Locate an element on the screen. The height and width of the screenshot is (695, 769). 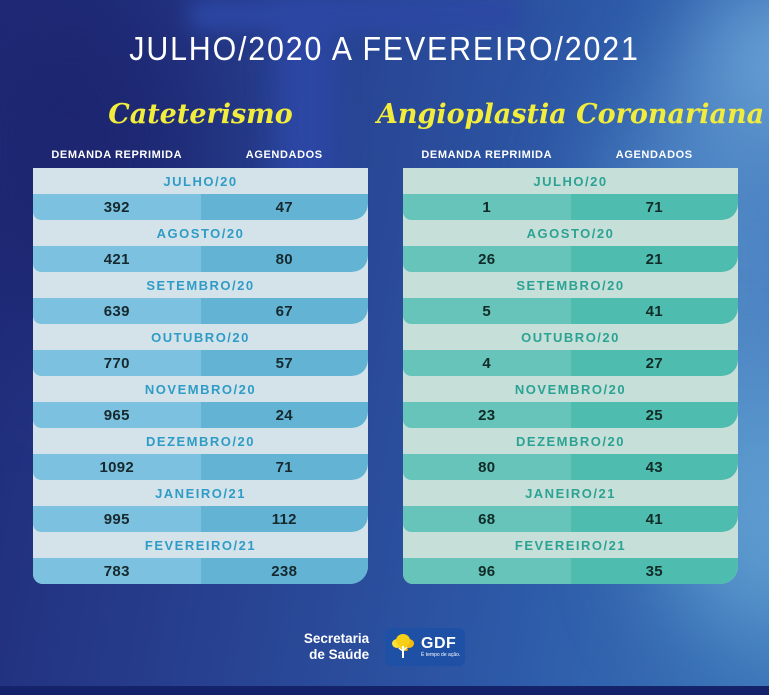
table-row: 1092 71 is located at coordinates (200, 467).